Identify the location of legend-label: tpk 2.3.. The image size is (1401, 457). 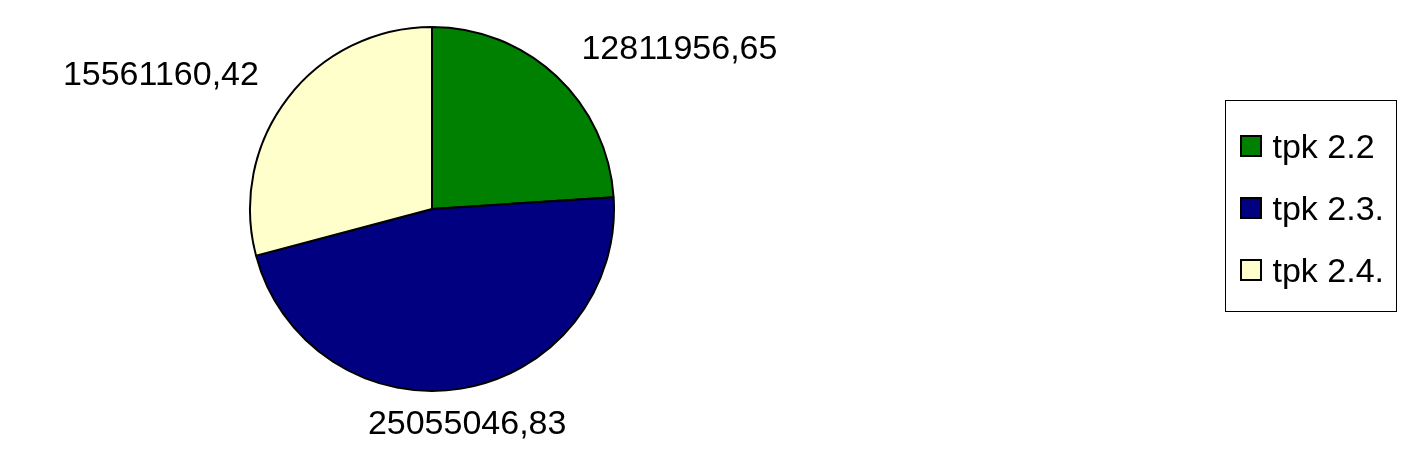
(1328, 208).